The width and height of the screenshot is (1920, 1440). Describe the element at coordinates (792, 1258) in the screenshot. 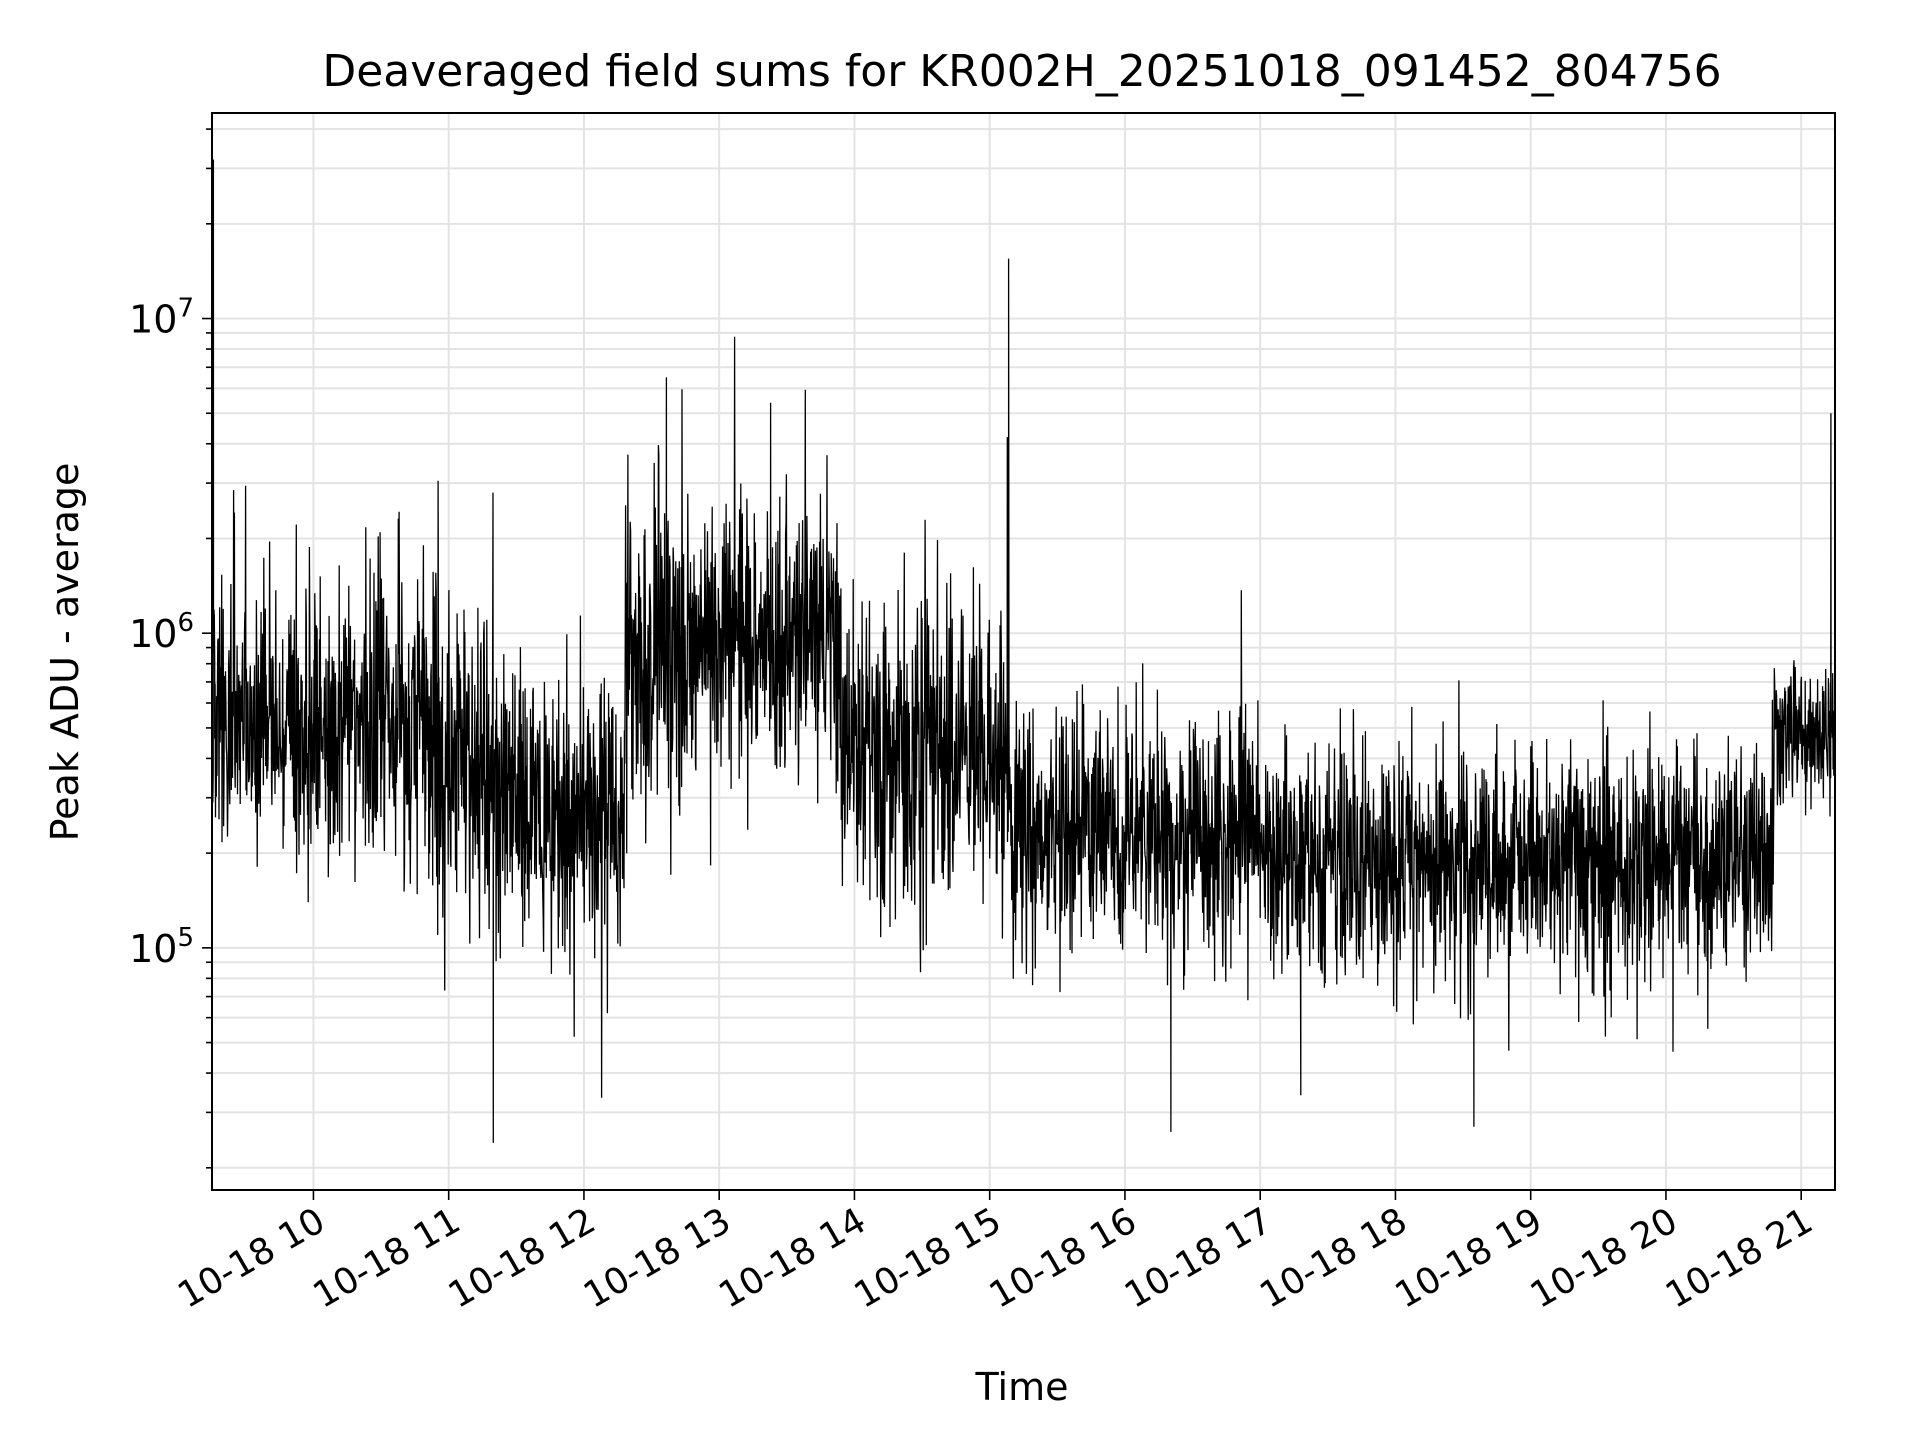

I see `x-tick-label: 10-18 14` at that location.